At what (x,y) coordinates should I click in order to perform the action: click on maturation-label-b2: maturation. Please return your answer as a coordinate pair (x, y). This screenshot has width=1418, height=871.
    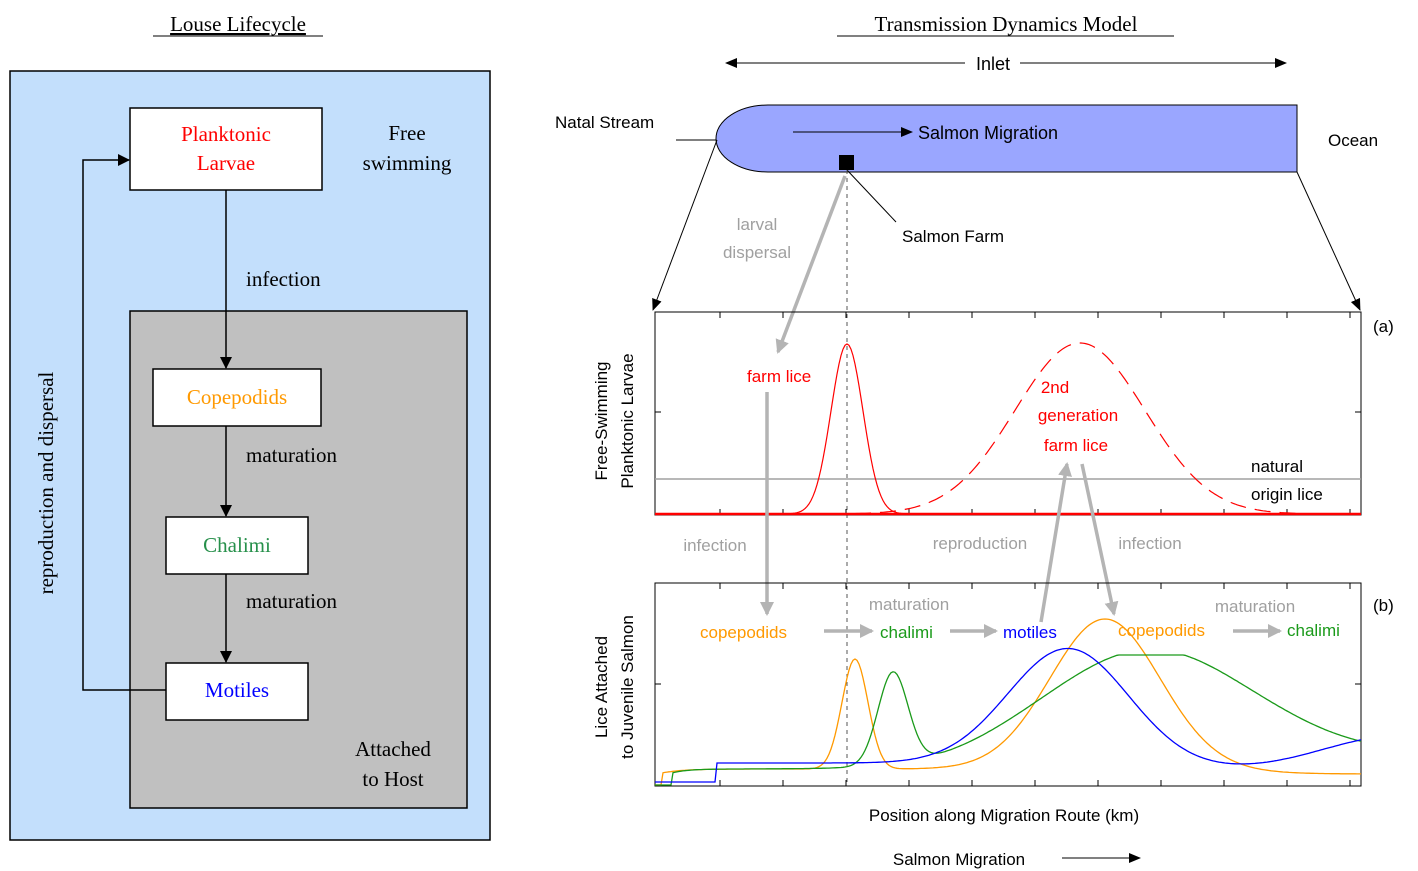
    Looking at the image, I should click on (1255, 606).